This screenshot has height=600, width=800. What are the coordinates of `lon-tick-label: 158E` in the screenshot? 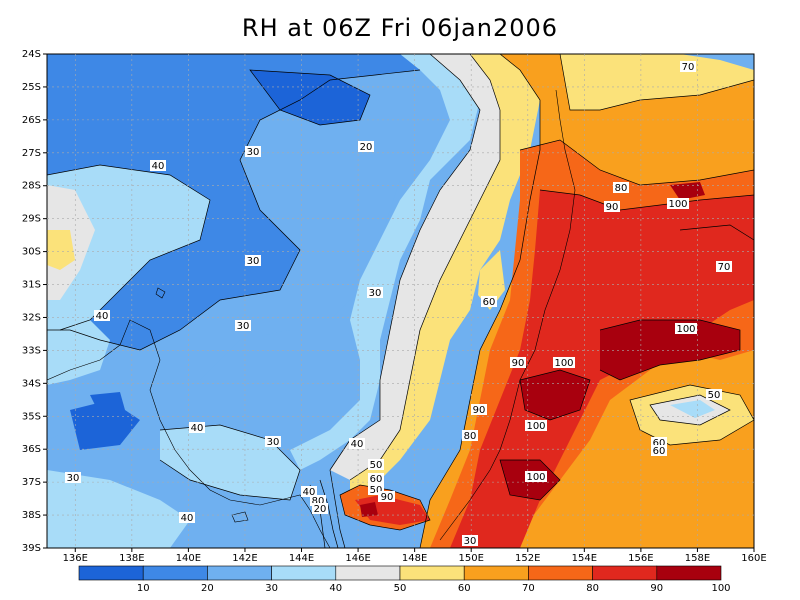 It's located at (697, 558).